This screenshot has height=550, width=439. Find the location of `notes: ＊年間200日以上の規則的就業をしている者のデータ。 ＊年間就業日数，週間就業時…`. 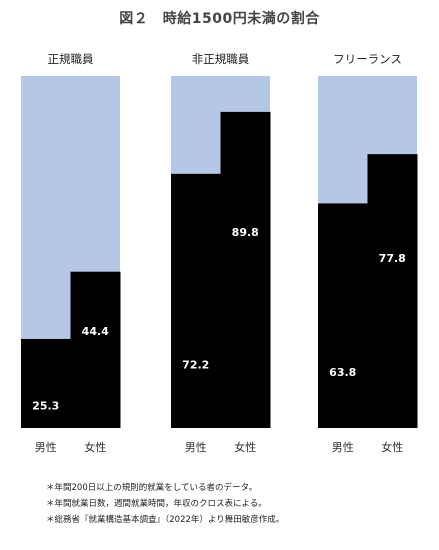

notes: ＊年間200日以上の規則的就業をしている者のデータ。 ＊年間就業日数，週間就業時… is located at coordinates (165, 504).